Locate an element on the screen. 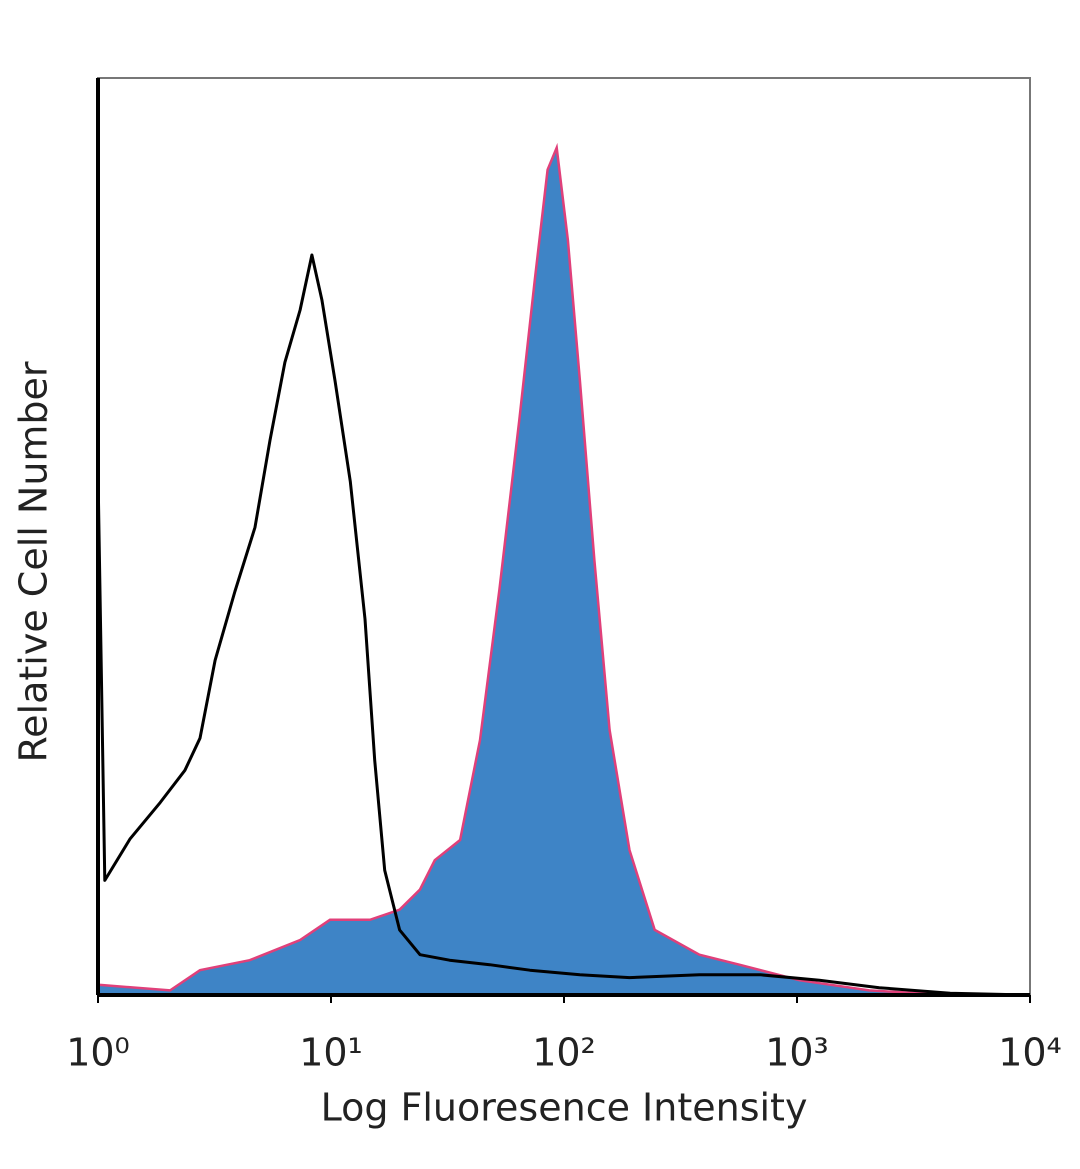 The width and height of the screenshot is (1080, 1169). x-tick-label: 10¹ is located at coordinates (331, 1053).